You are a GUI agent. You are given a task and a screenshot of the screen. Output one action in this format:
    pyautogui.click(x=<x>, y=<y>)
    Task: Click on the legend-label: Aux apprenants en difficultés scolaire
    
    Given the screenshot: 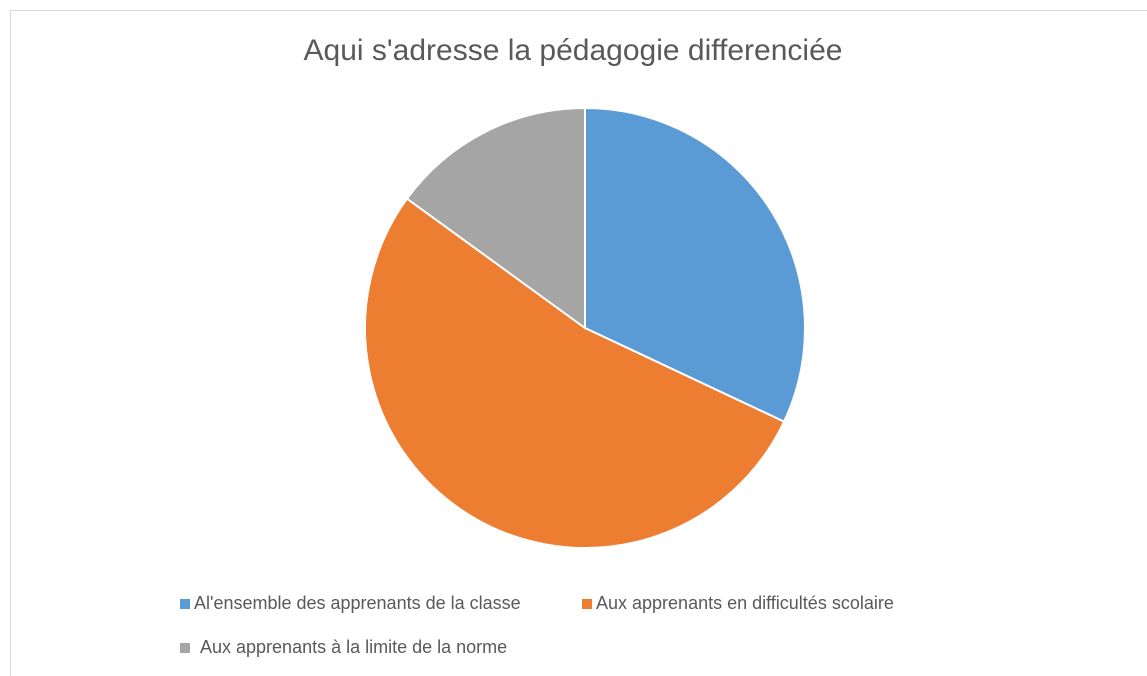 What is the action you would take?
    pyautogui.click(x=745, y=603)
    